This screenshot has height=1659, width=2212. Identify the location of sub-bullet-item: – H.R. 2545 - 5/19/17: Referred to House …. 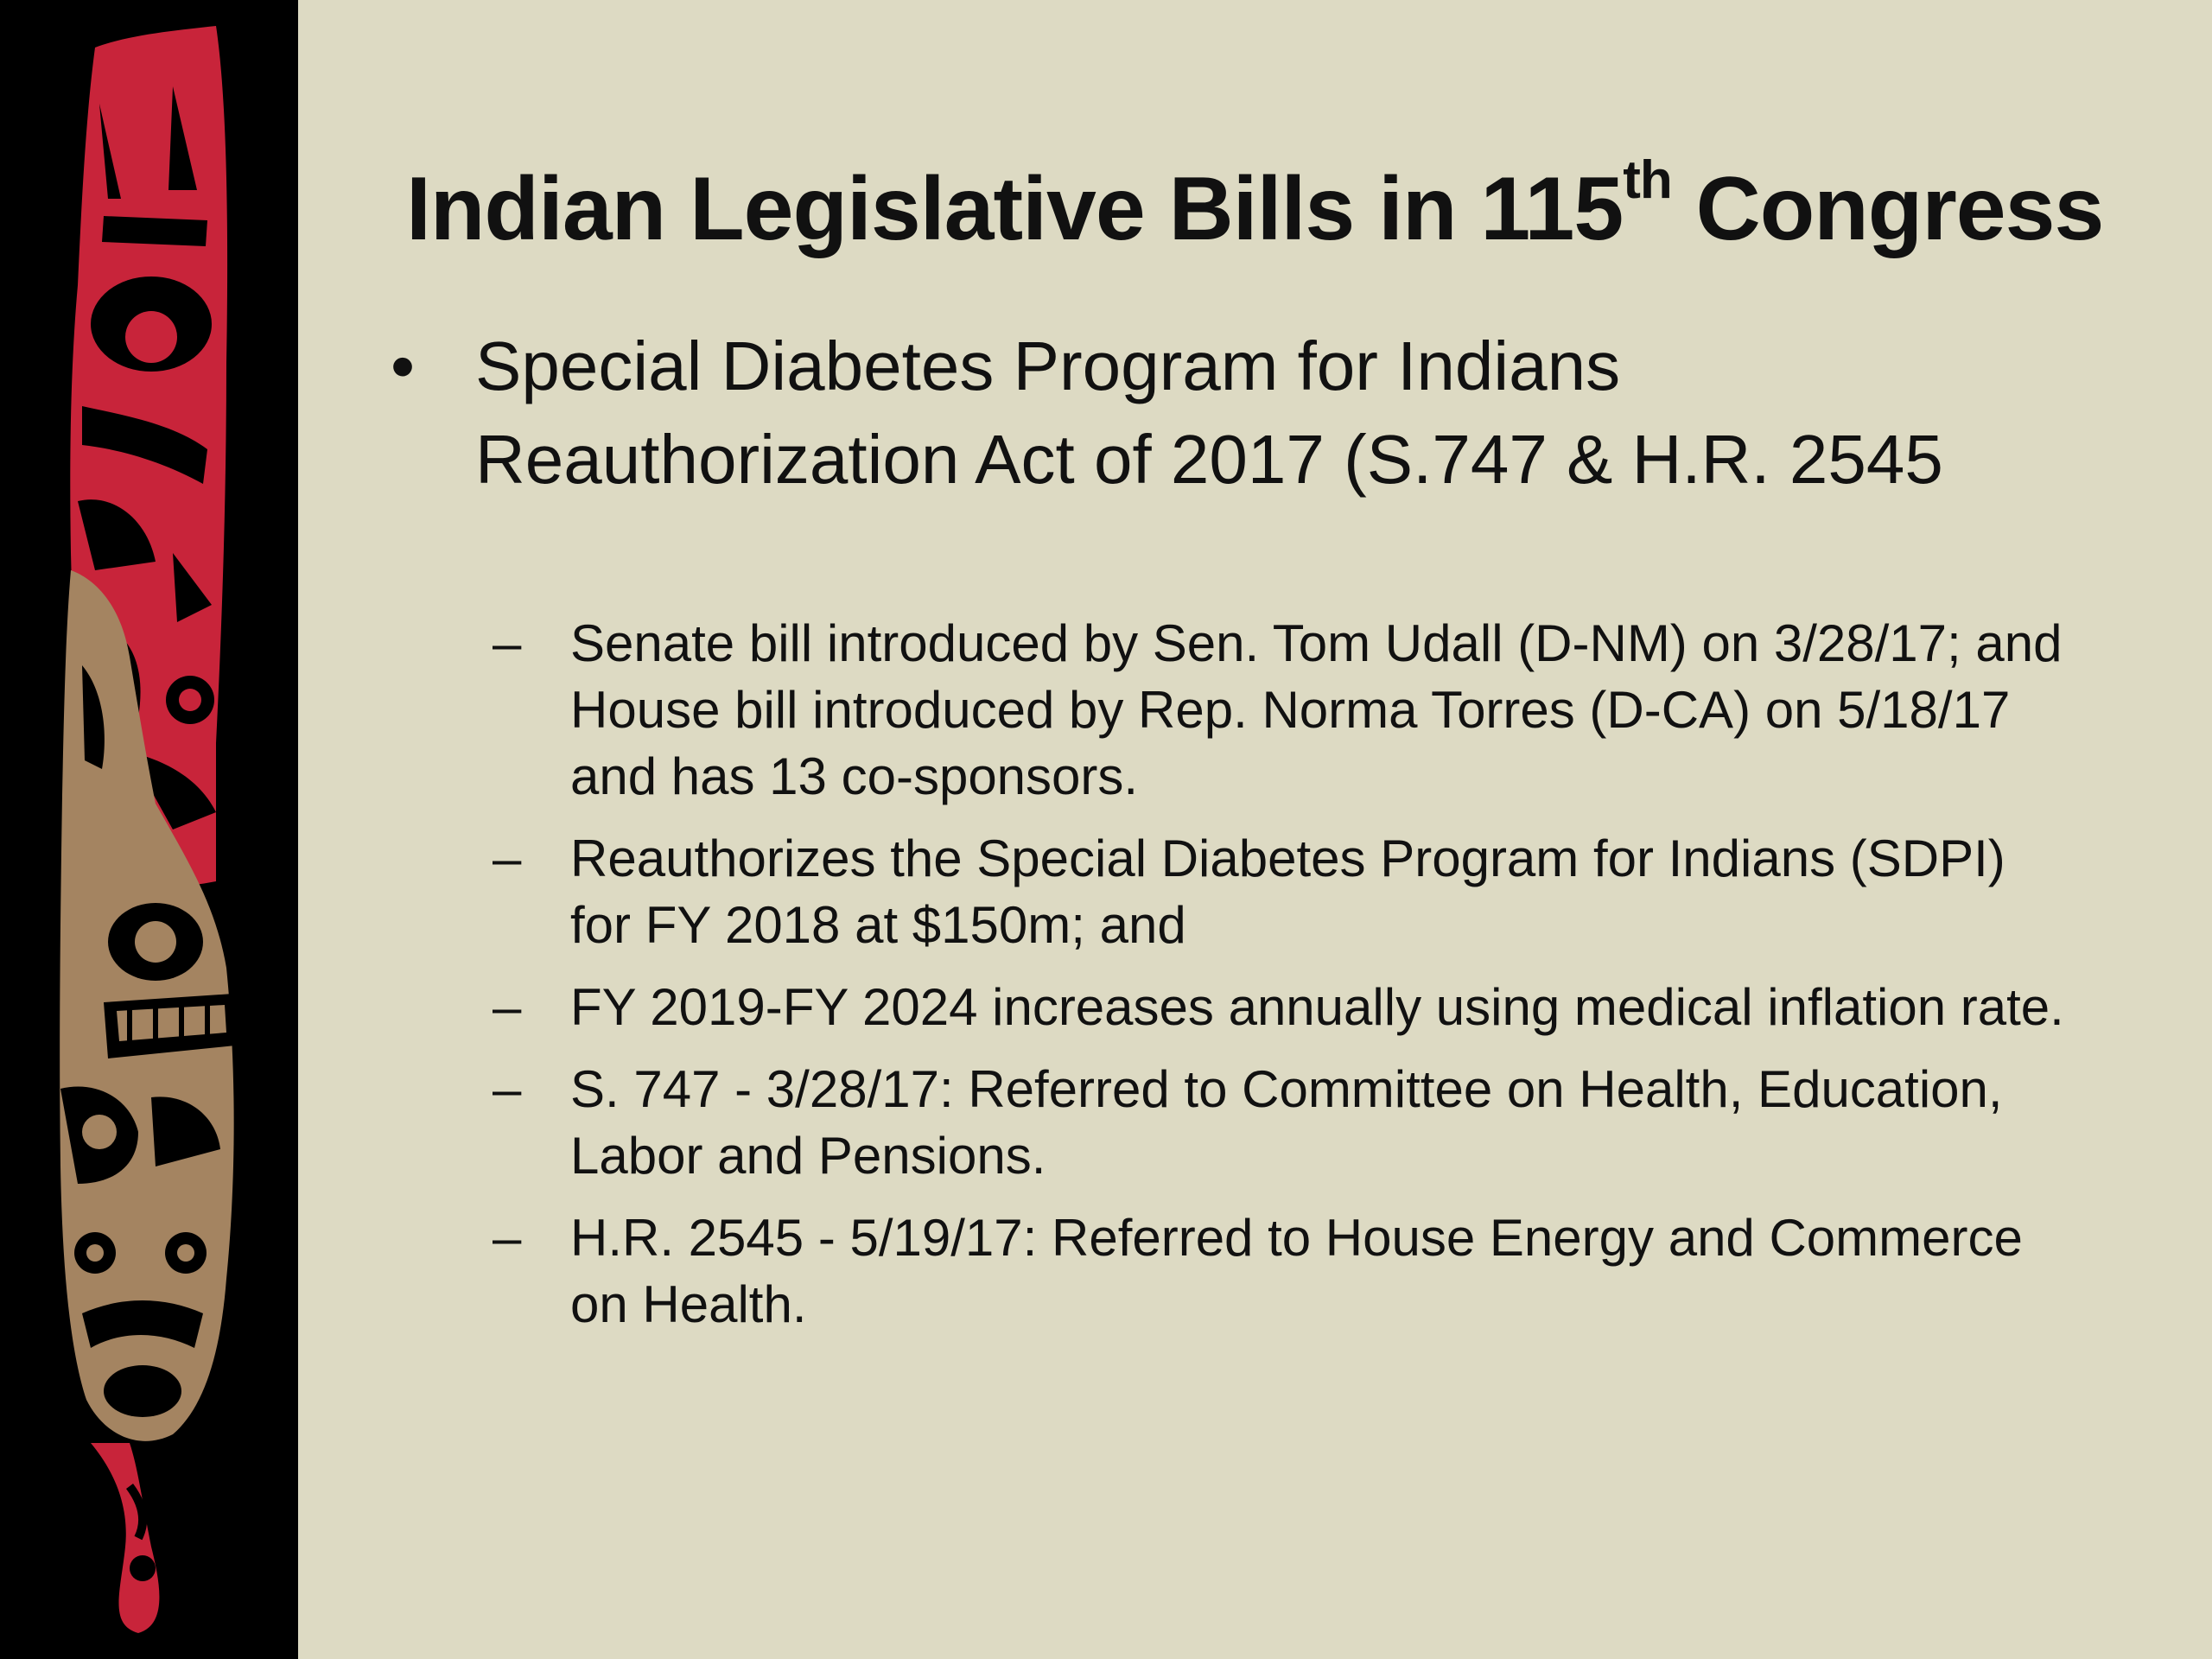
(1279, 1271).